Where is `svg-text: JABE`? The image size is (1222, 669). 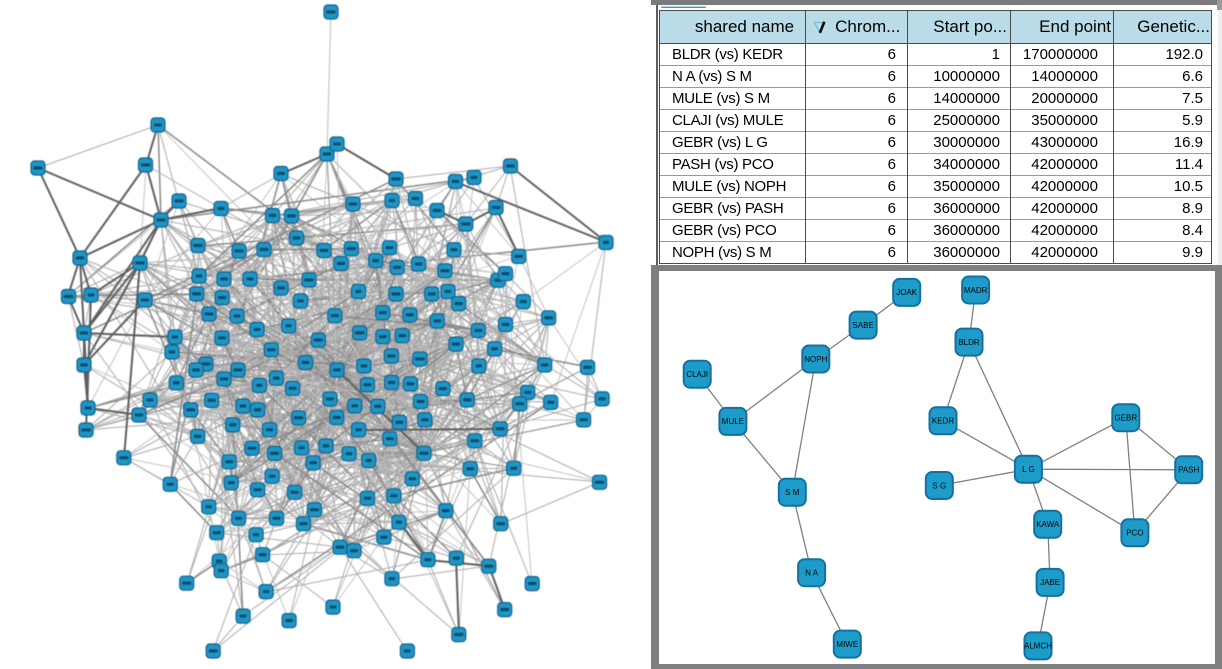 svg-text: JABE is located at coordinates (1050, 582).